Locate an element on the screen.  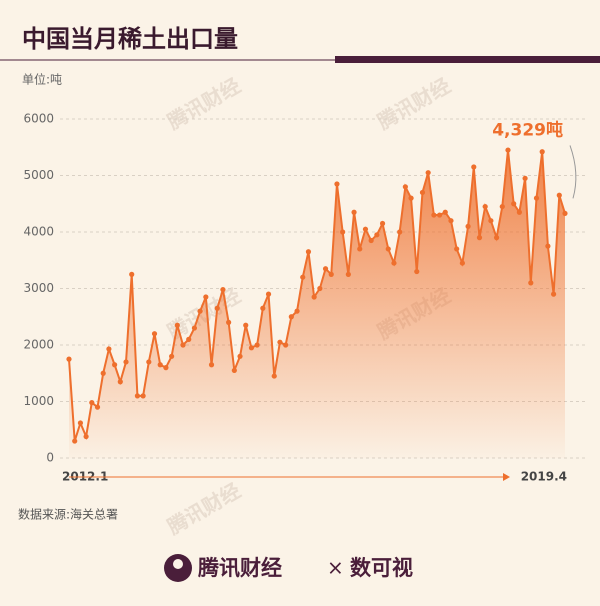
value-label: 4,329吨 is located at coordinates (527, 129).